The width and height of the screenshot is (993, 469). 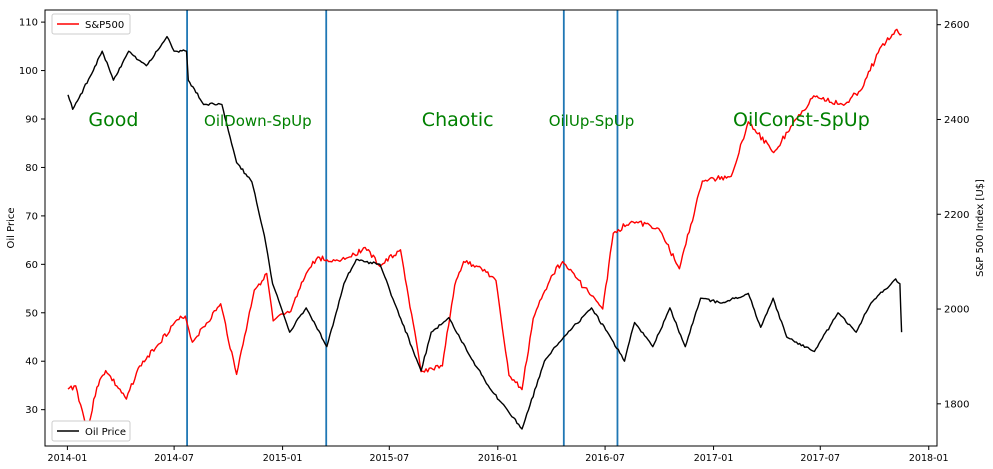 What do you see at coordinates (28, 23) in the screenshot?
I see `y-left-tick-label-8: 110` at bounding box center [28, 23].